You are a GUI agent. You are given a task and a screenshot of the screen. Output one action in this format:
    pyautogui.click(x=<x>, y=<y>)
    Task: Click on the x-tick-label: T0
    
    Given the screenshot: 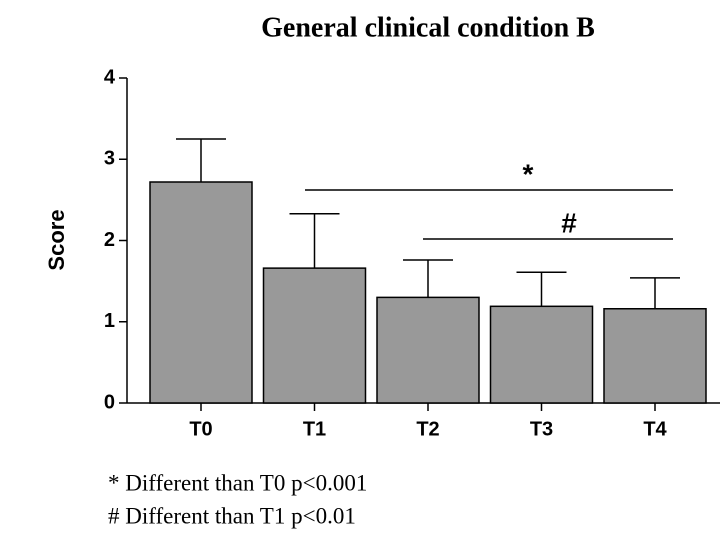 What is the action you would take?
    pyautogui.click(x=200, y=429)
    